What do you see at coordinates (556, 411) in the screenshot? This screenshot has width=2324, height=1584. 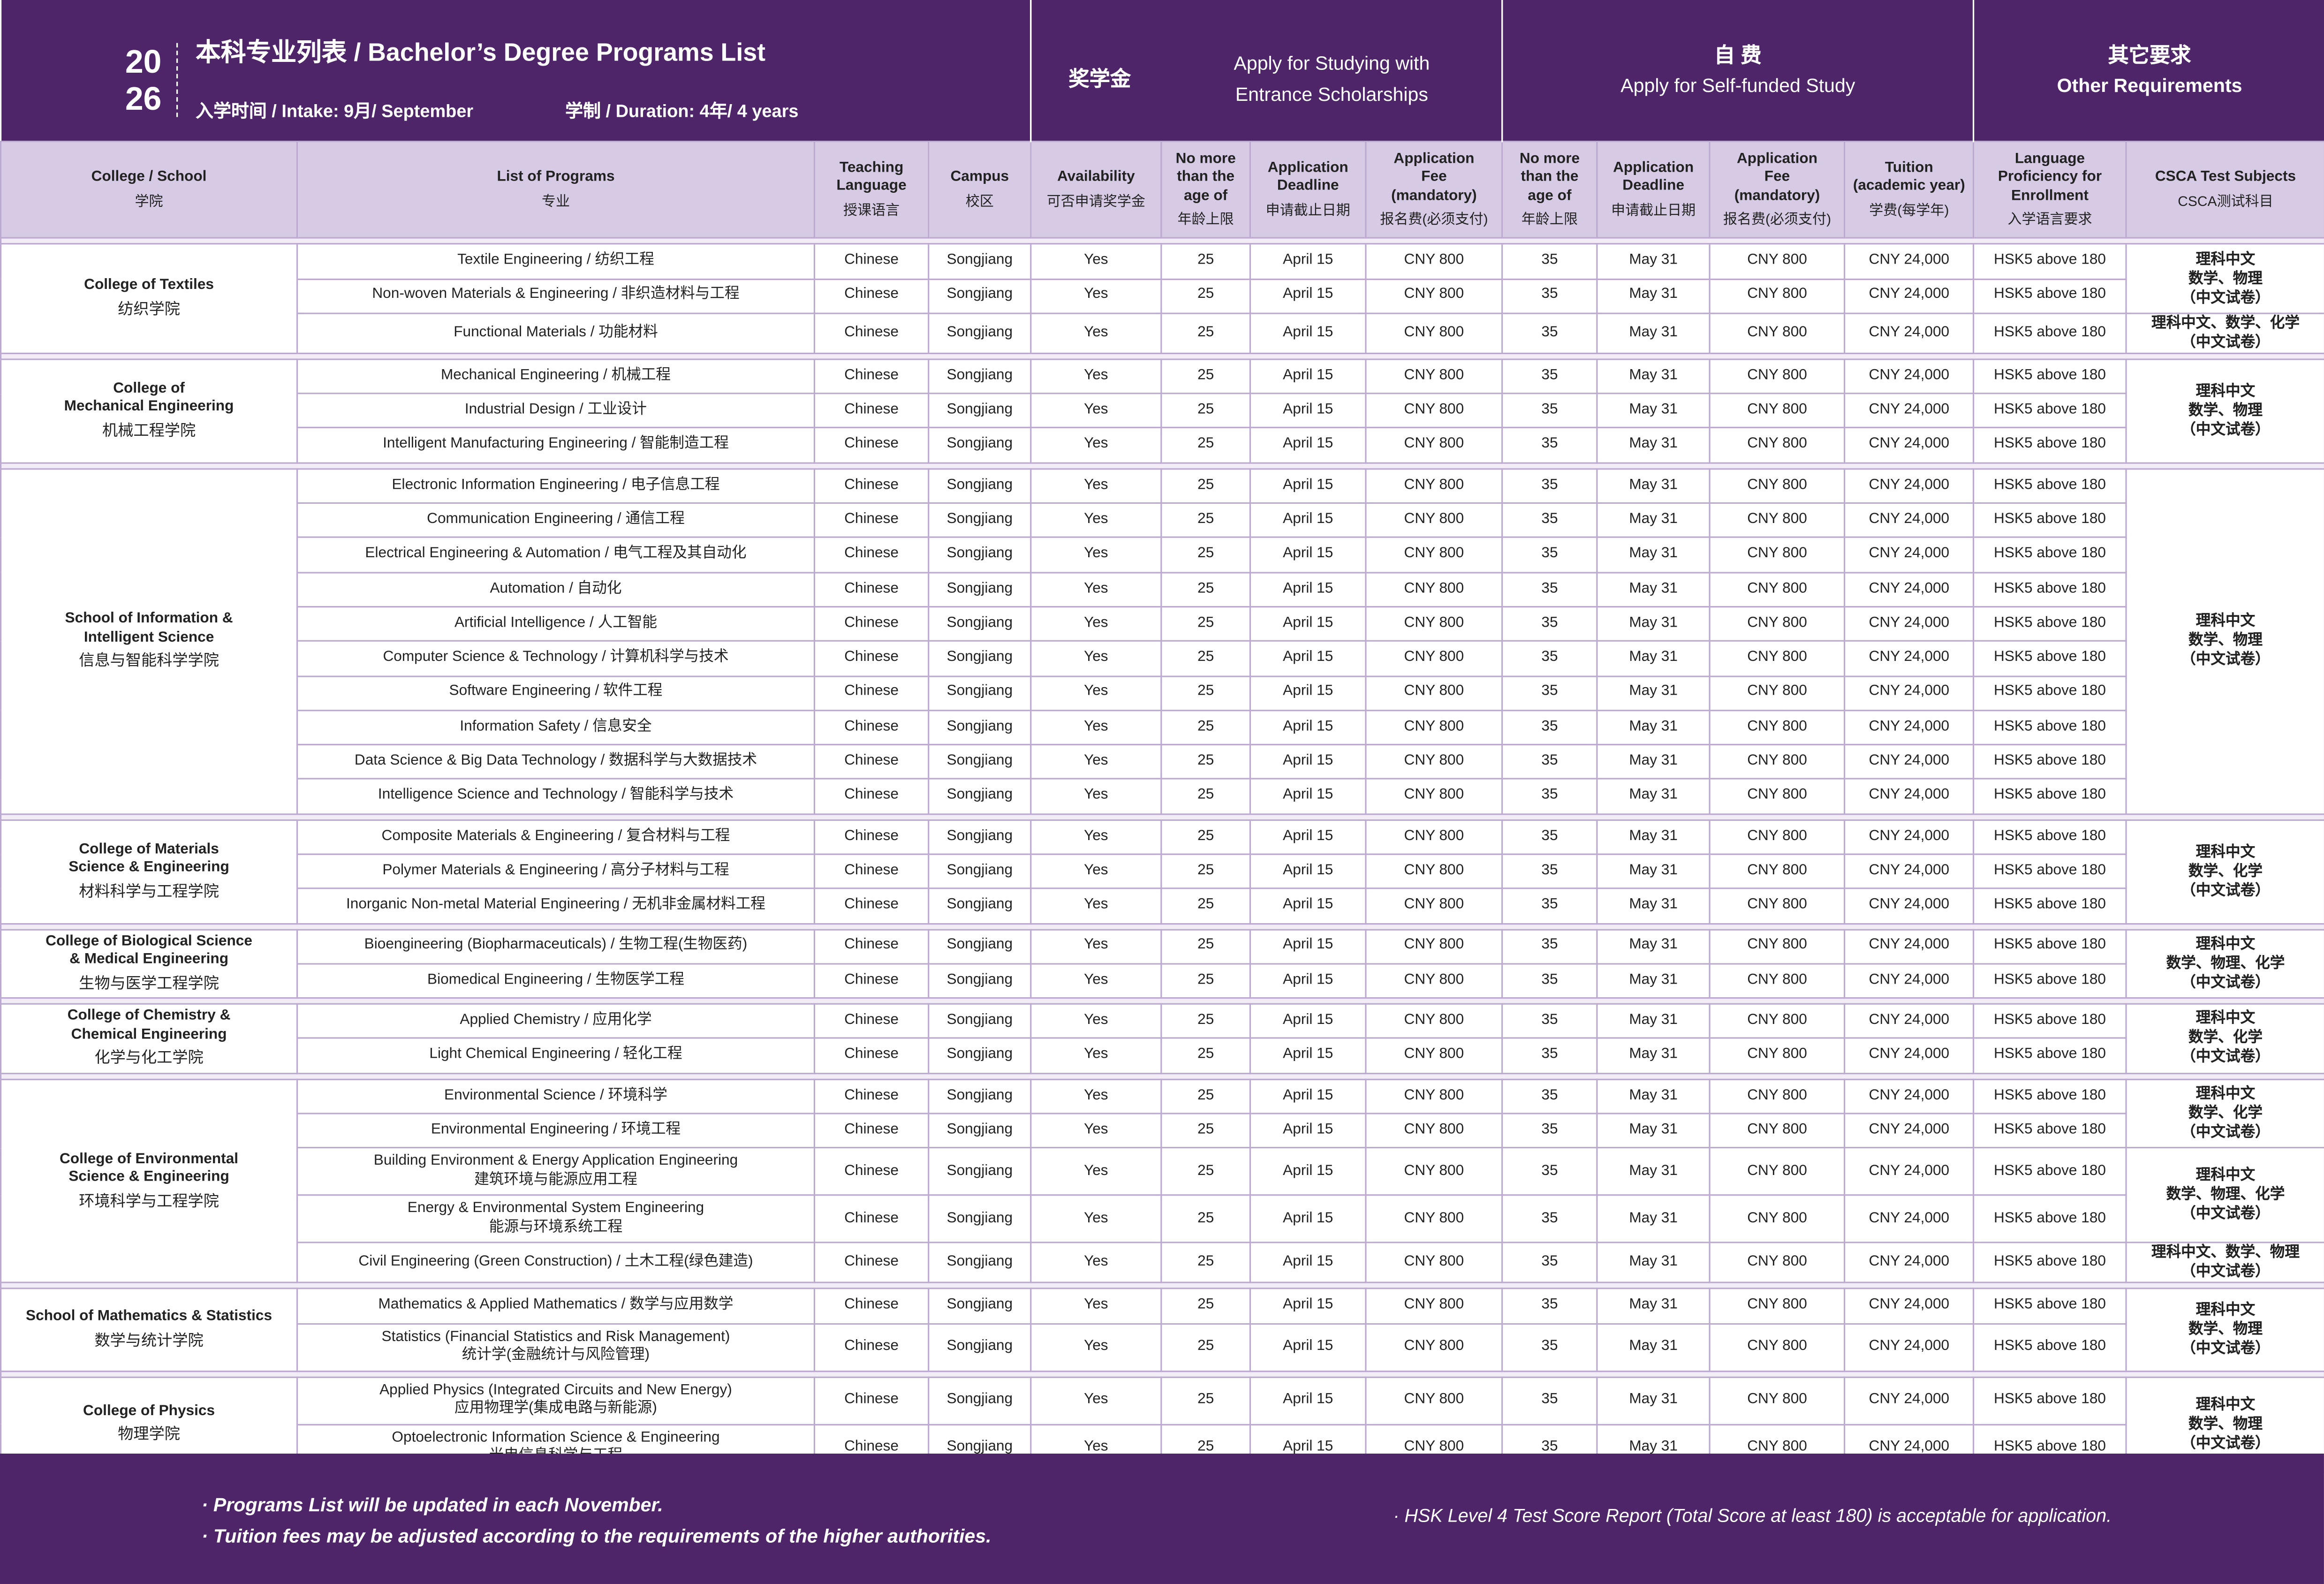 I see `program: Industrial Design / 工业设计` at bounding box center [556, 411].